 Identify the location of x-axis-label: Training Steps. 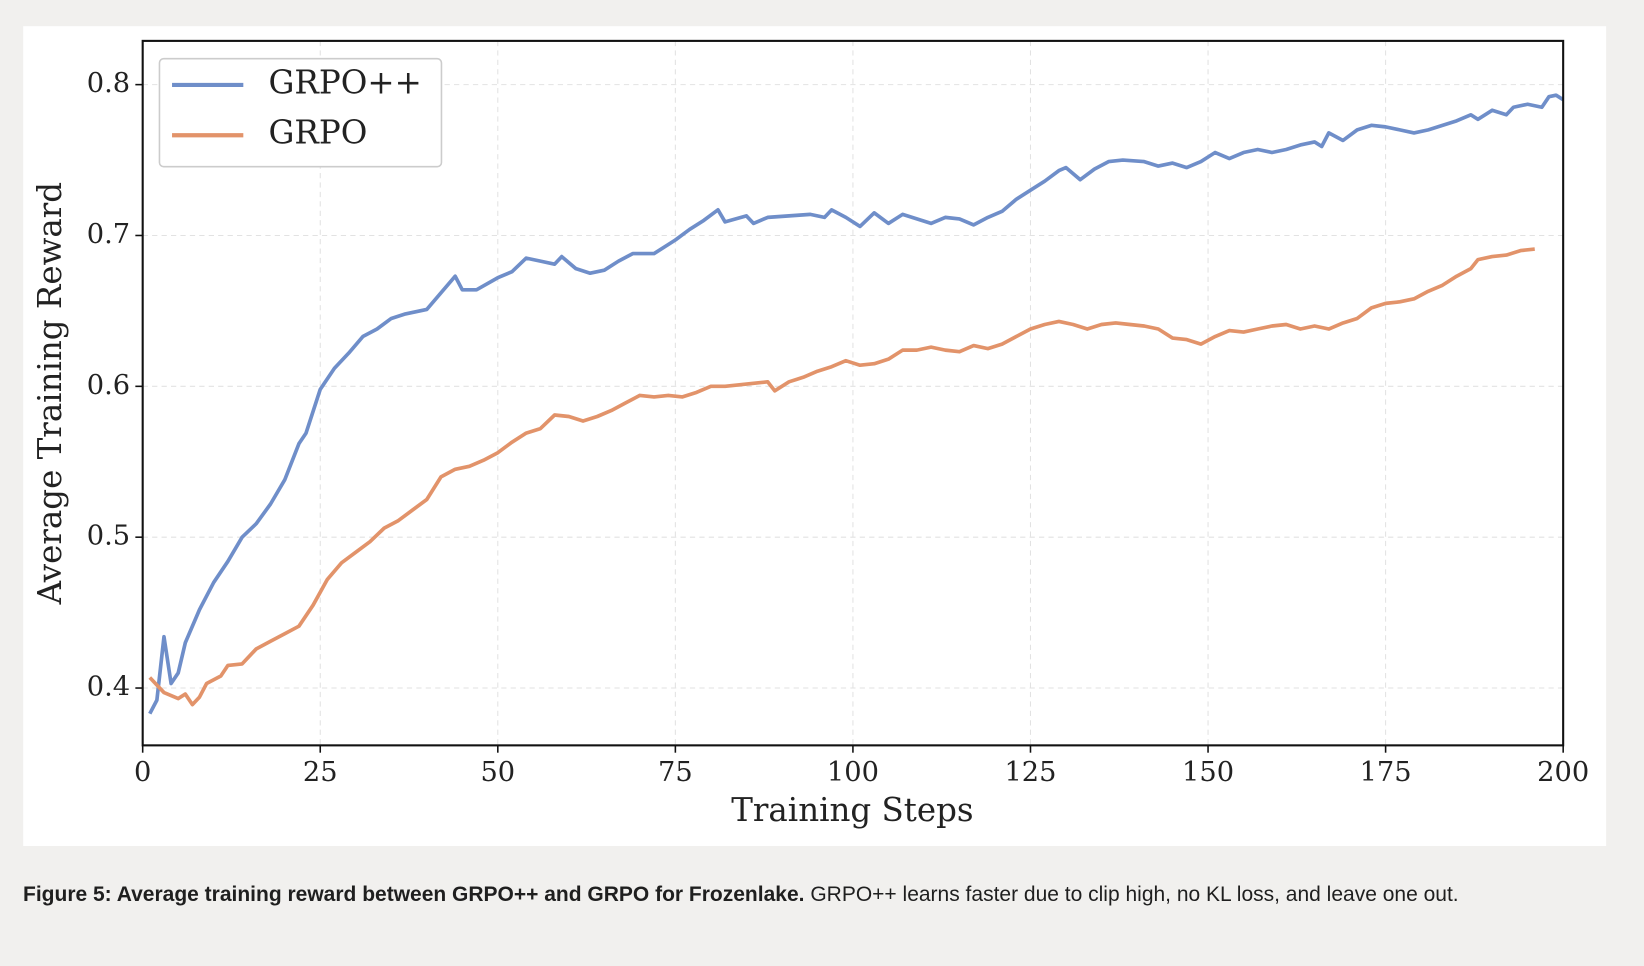
(852, 810).